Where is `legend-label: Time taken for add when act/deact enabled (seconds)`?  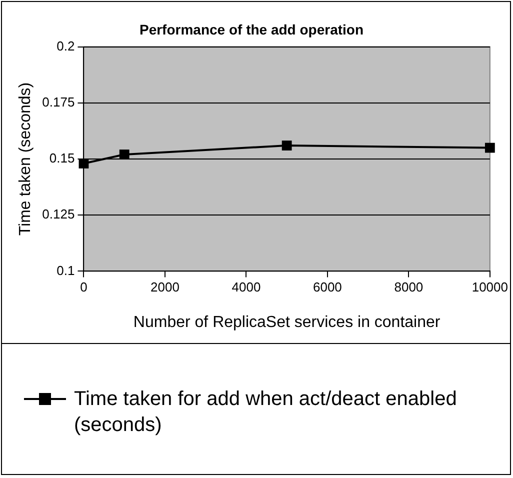
legend-label: Time taken for add when act/deact enabled (seconds) is located at coordinates (265, 412).